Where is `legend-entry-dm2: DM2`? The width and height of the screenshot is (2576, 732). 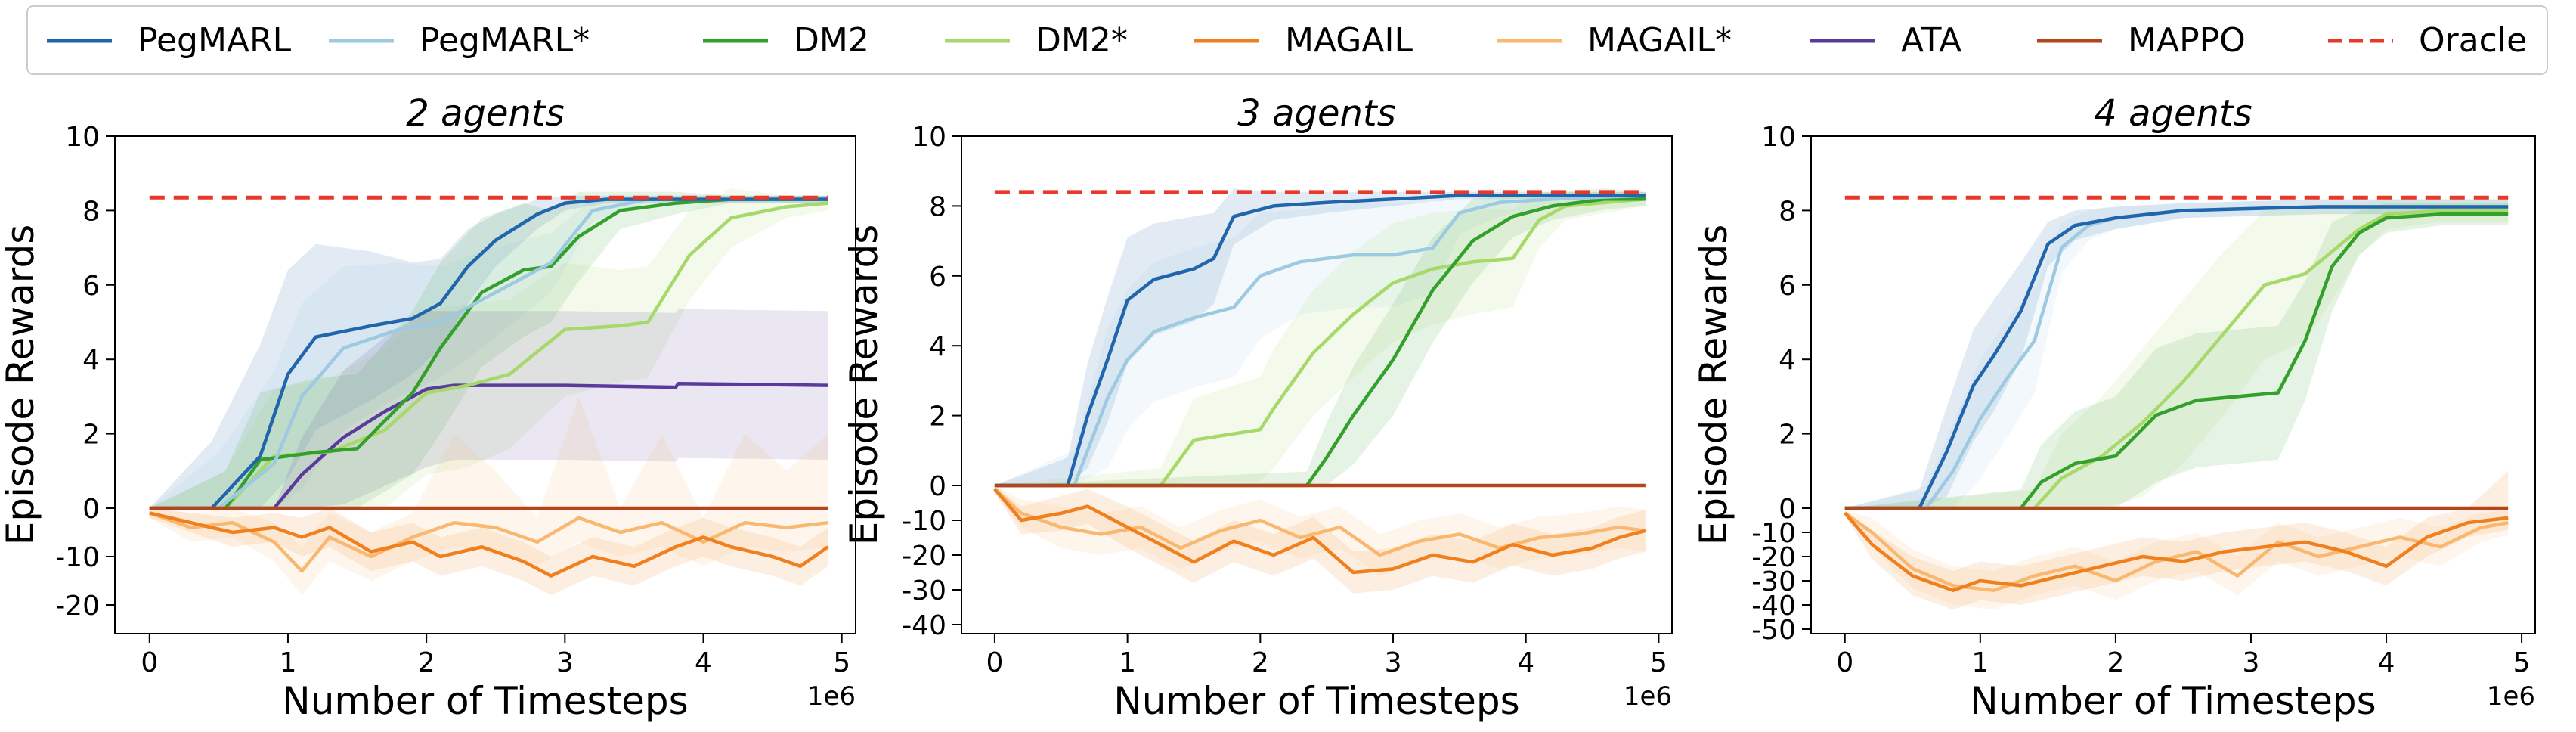 legend-entry-dm2: DM2 is located at coordinates (786, 40).